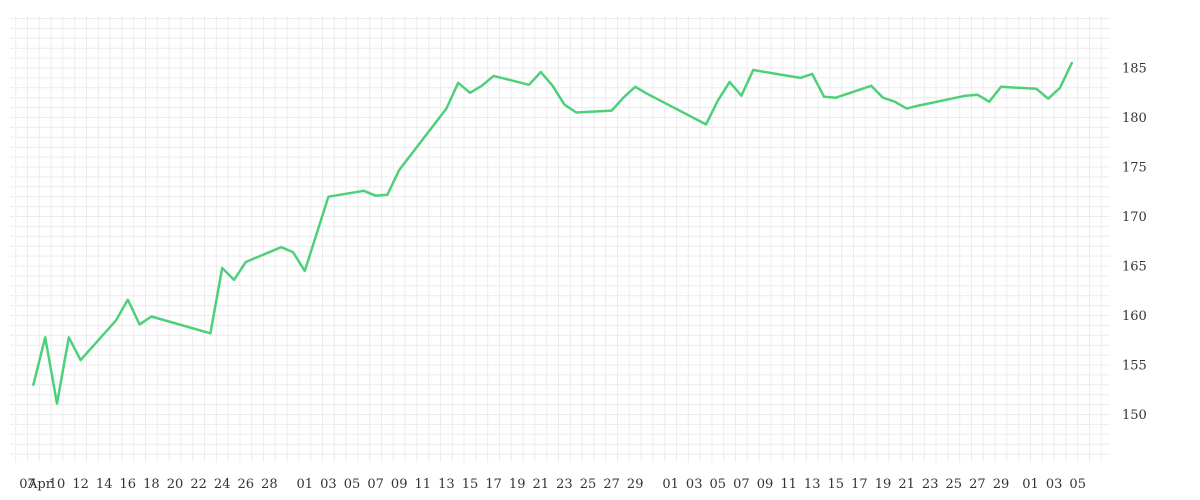  Describe the element at coordinates (80, 484) in the screenshot. I see `x-tick-label: 12` at that location.